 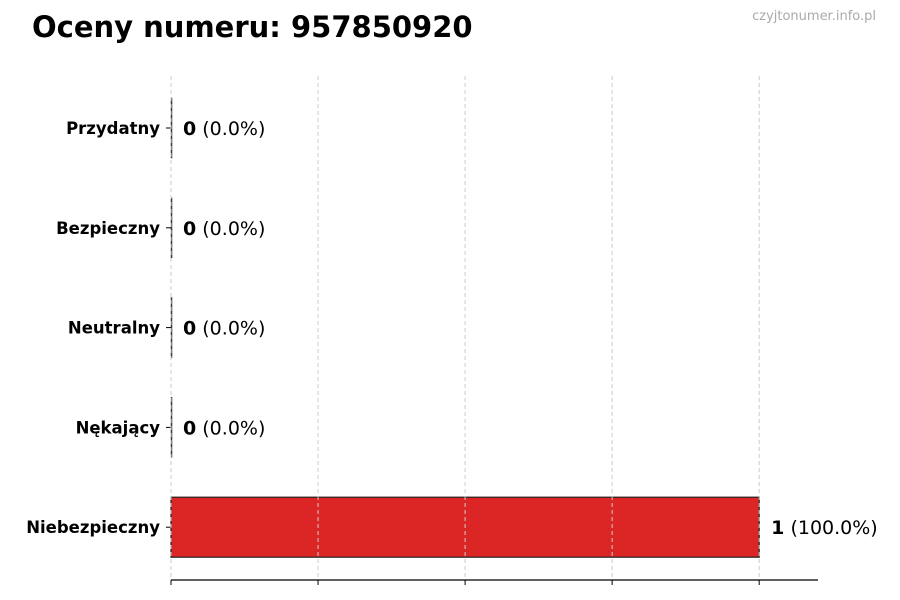 I want to click on y-tick-label: Niebezpieczny, so click(x=93, y=527).